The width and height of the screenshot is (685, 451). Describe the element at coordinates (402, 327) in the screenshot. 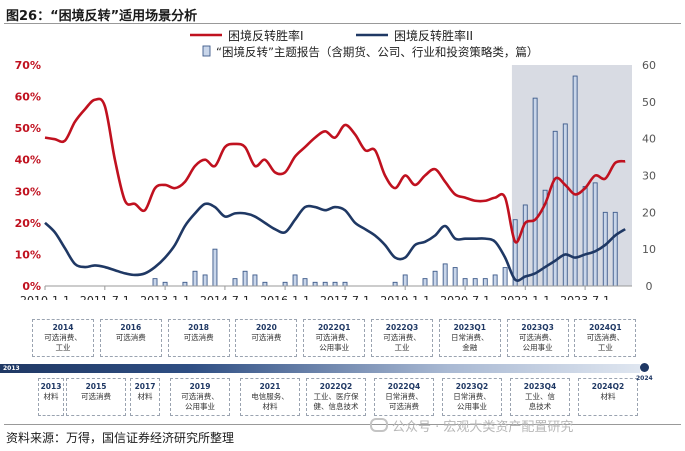

I see `timeline-box-year: 2022Q3` at that location.